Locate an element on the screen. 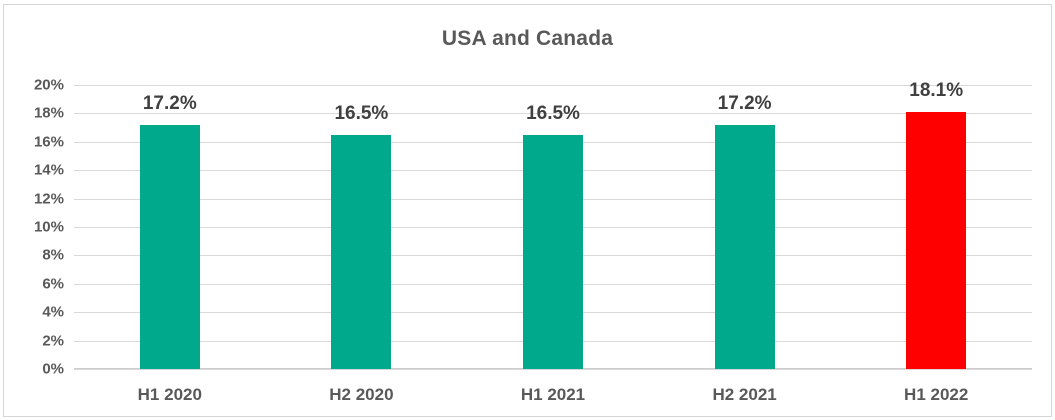  y-tick-label: 16% is located at coordinates (48, 142).